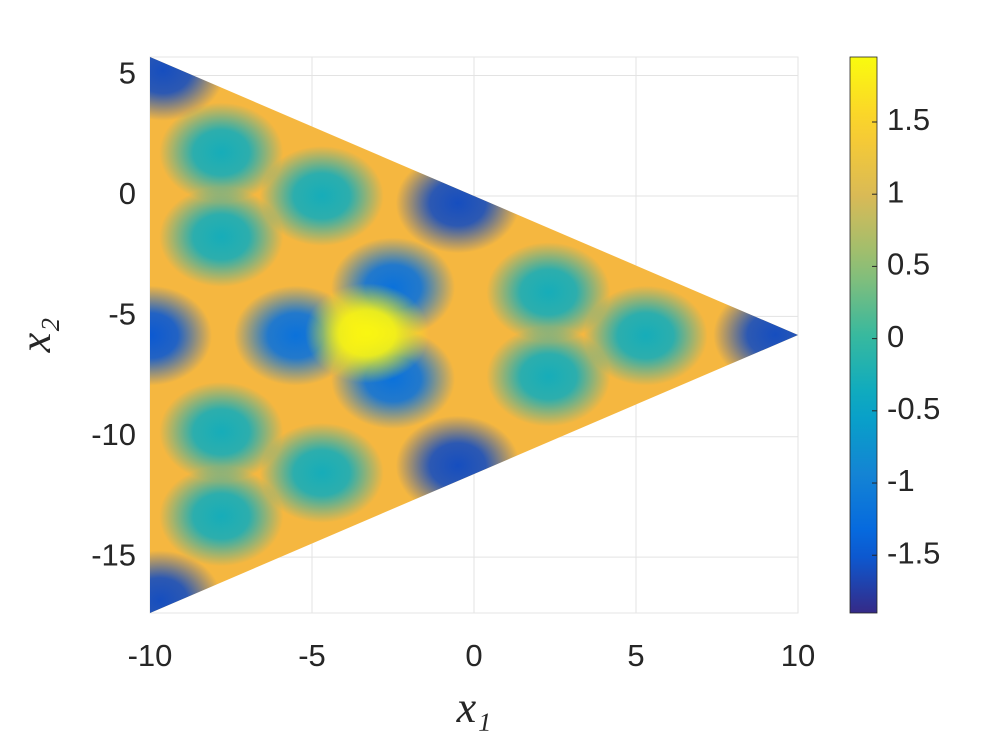 The height and width of the screenshot is (752, 997). What do you see at coordinates (901, 480) in the screenshot?
I see `colorbar-tick-label: -1` at bounding box center [901, 480].